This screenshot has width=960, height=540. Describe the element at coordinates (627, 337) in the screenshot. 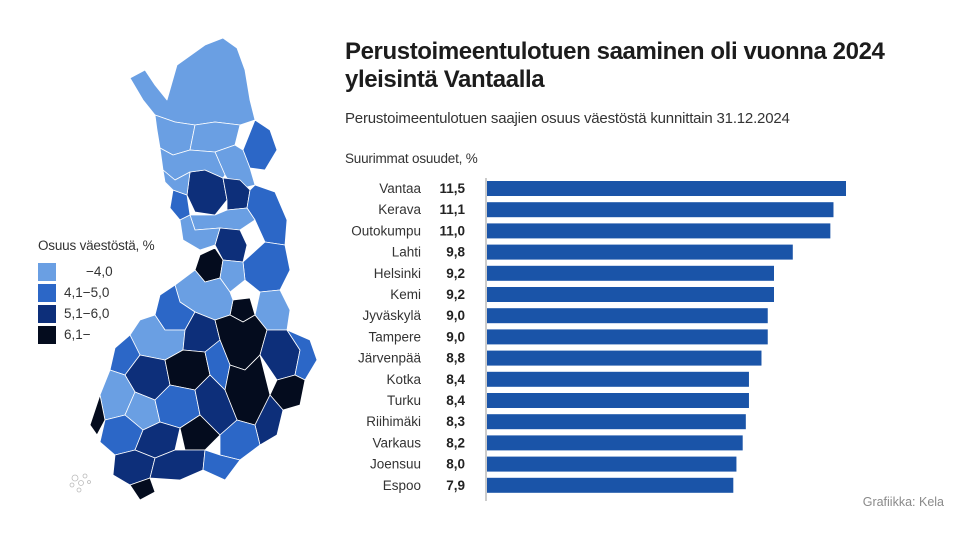

I see `bar-tampere` at that location.